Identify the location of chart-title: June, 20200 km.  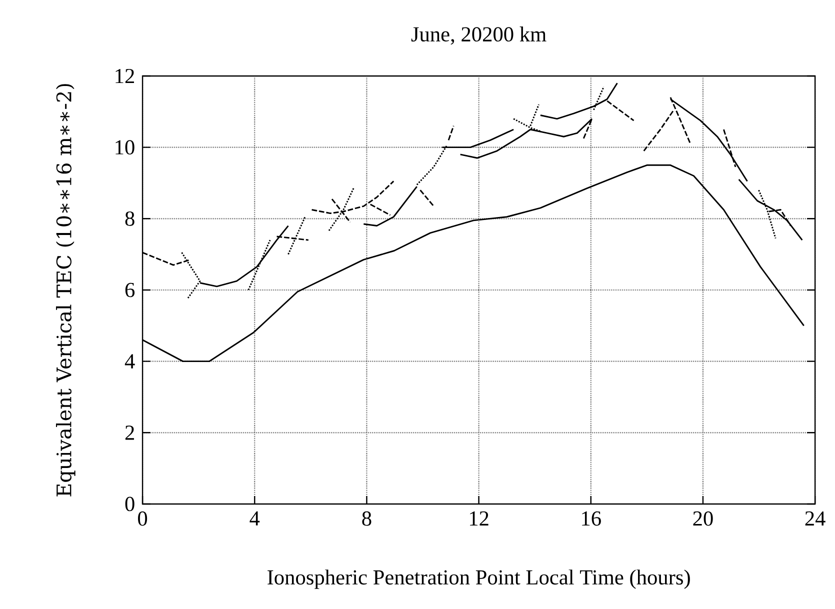
(478, 35).